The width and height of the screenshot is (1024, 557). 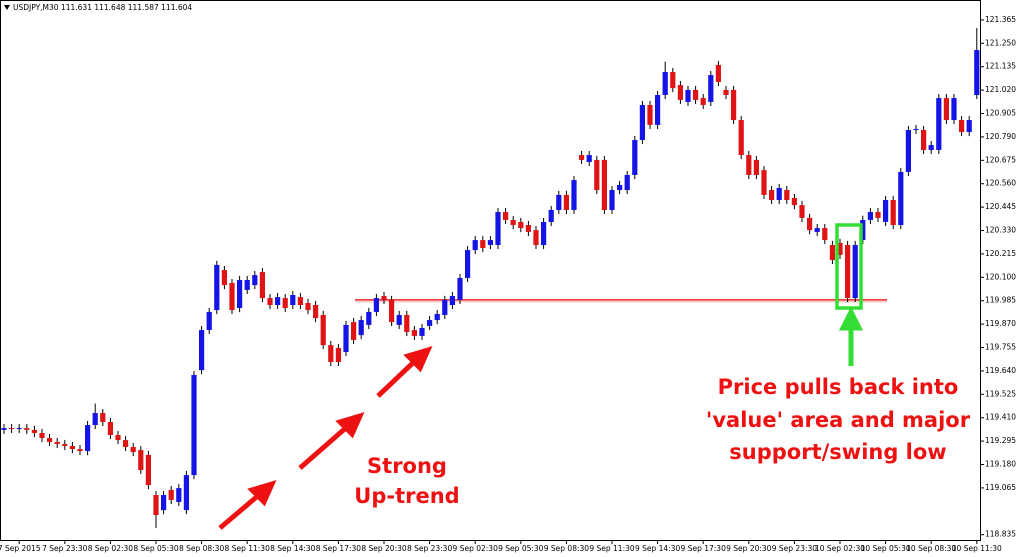 I want to click on y-tick-label: 121.135, so click(x=1000, y=66).